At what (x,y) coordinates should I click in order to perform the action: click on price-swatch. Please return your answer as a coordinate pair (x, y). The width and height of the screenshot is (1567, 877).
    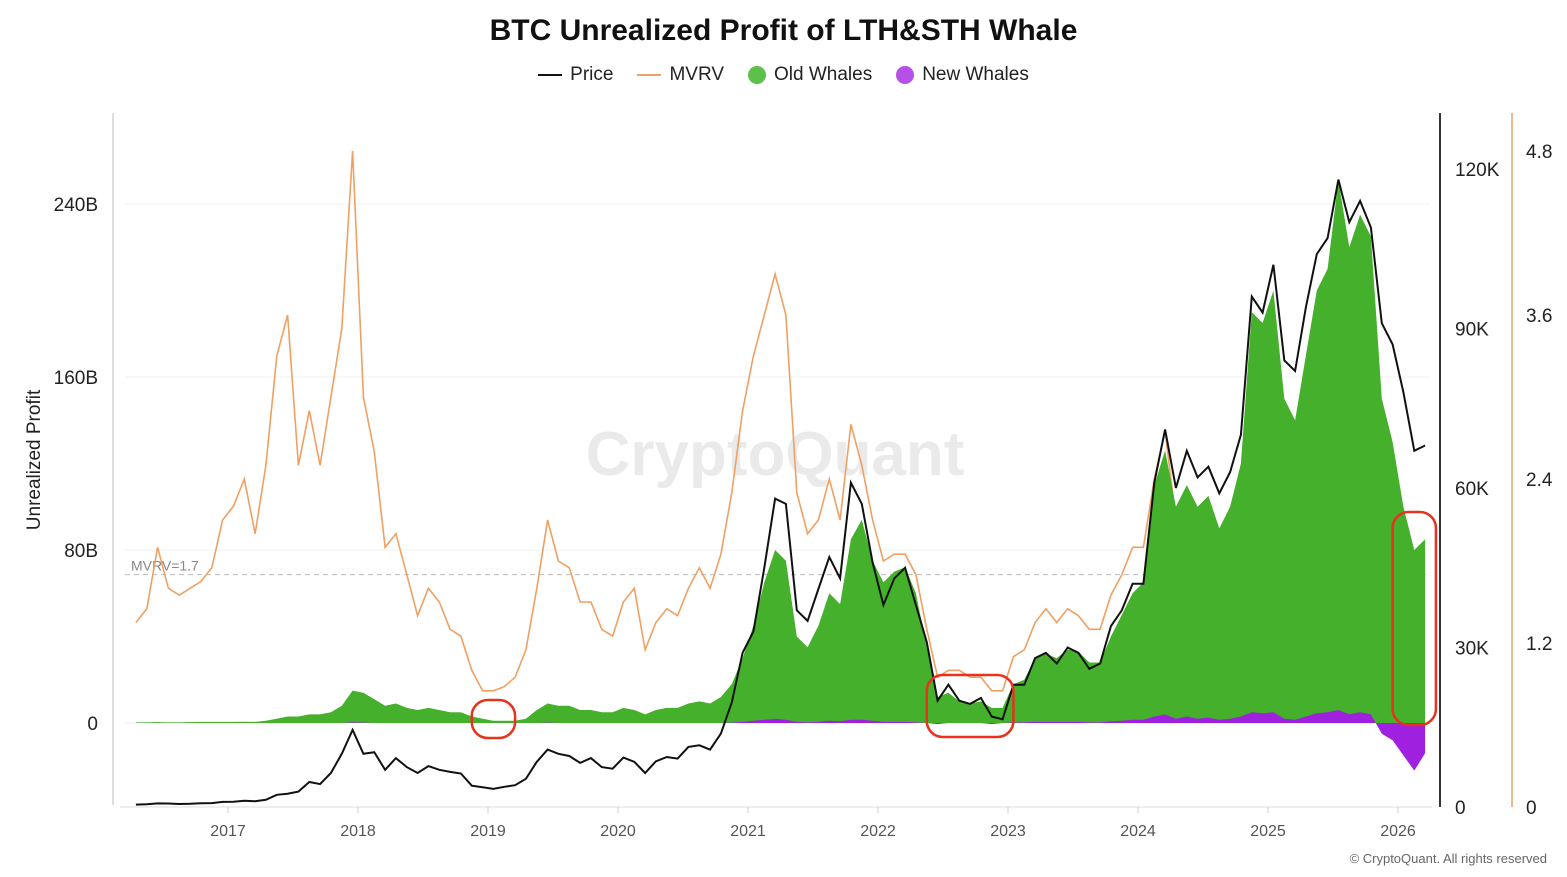
    Looking at the image, I should click on (550, 75).